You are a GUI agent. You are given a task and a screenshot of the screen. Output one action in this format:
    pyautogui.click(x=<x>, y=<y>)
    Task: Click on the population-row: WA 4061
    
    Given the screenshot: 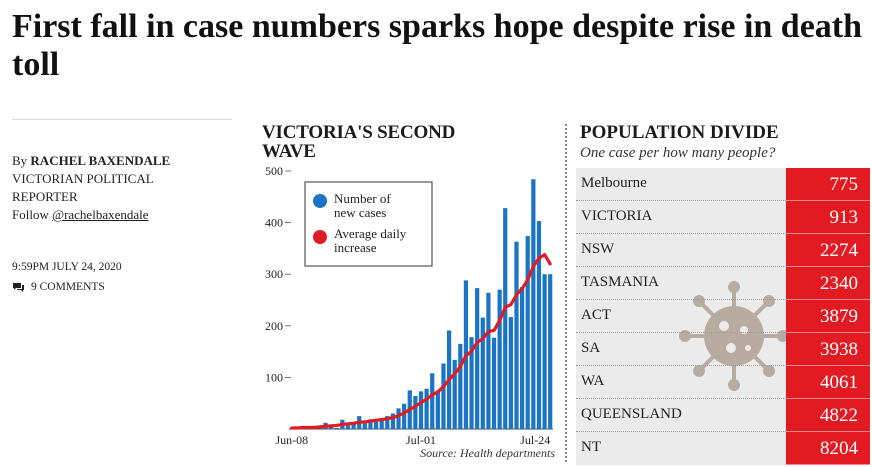 What is the action you would take?
    pyautogui.click(x=723, y=382)
    